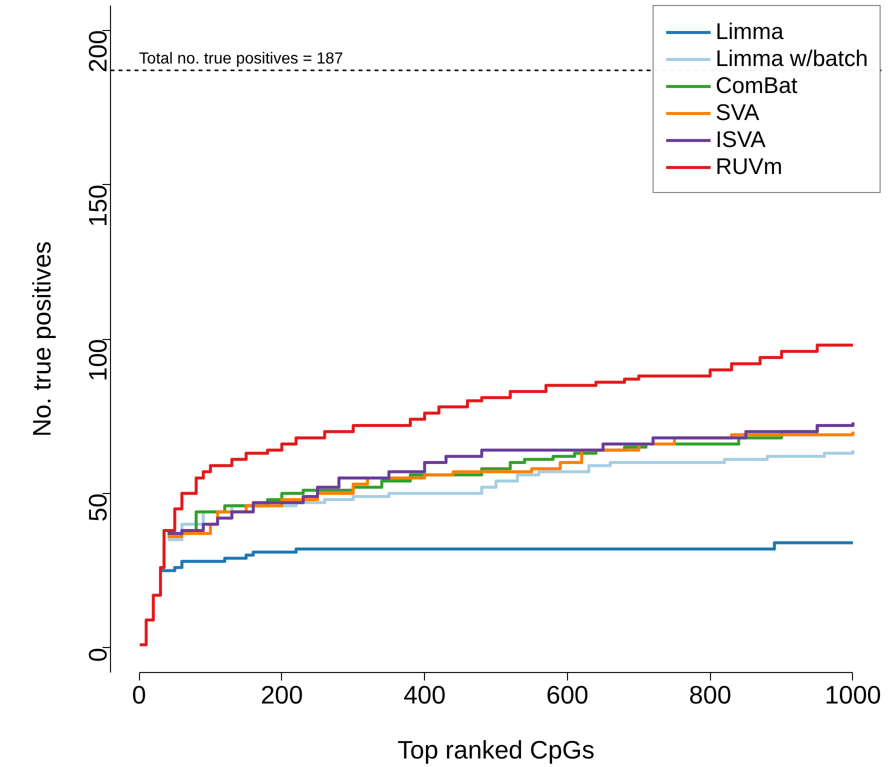 The height and width of the screenshot is (767, 891). What do you see at coordinates (749, 166) in the screenshot?
I see `legend-label: RUVm` at bounding box center [749, 166].